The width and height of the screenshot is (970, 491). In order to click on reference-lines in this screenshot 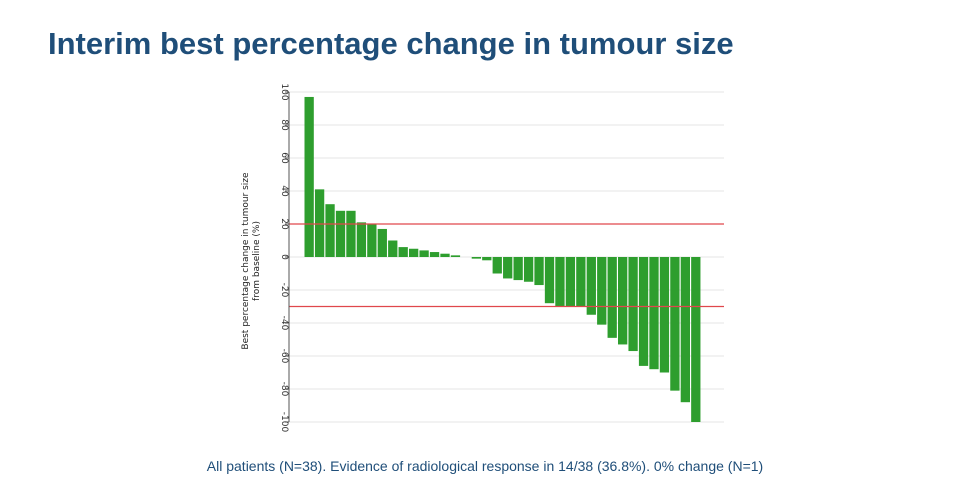, I will do `click(506, 265)`.